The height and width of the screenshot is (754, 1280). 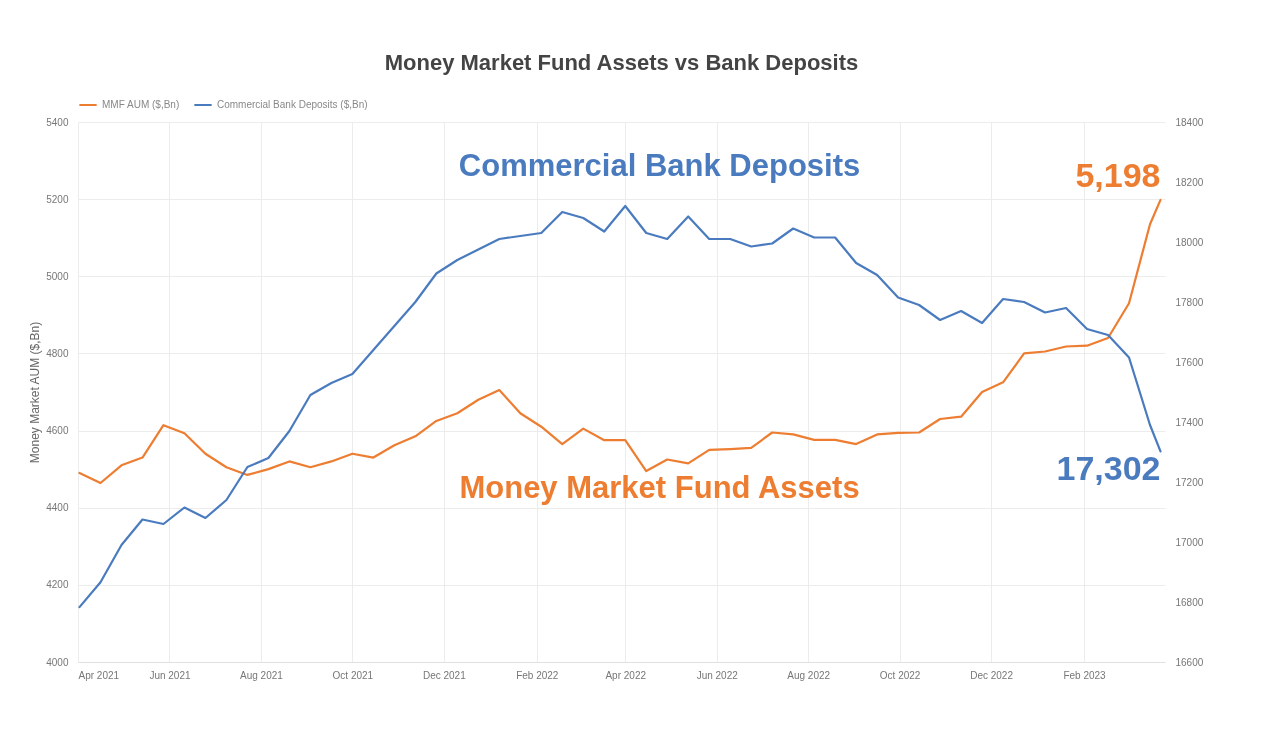 I want to click on x-tick-label: Oct 2022, so click(x=900, y=675).